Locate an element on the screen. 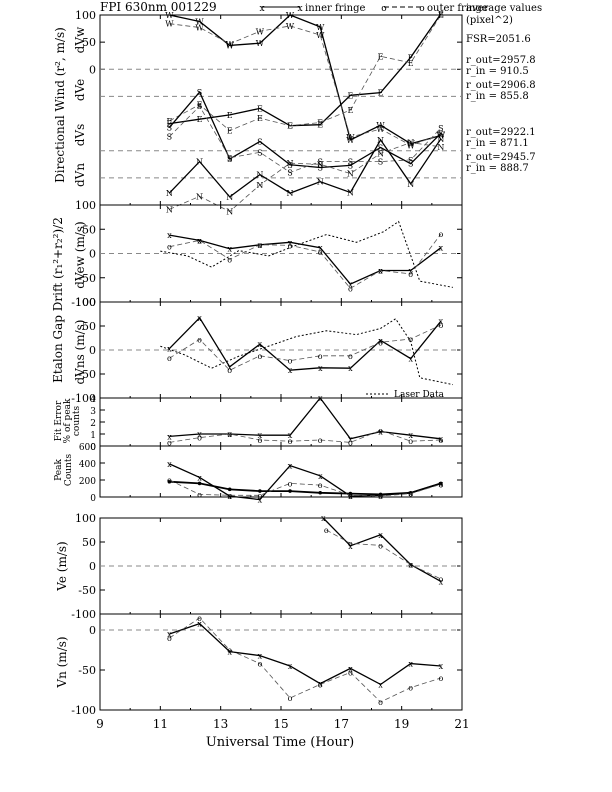 The width and height of the screenshot is (612, 792). r-out-4: r_out=2945.7 is located at coordinates (501, 157).